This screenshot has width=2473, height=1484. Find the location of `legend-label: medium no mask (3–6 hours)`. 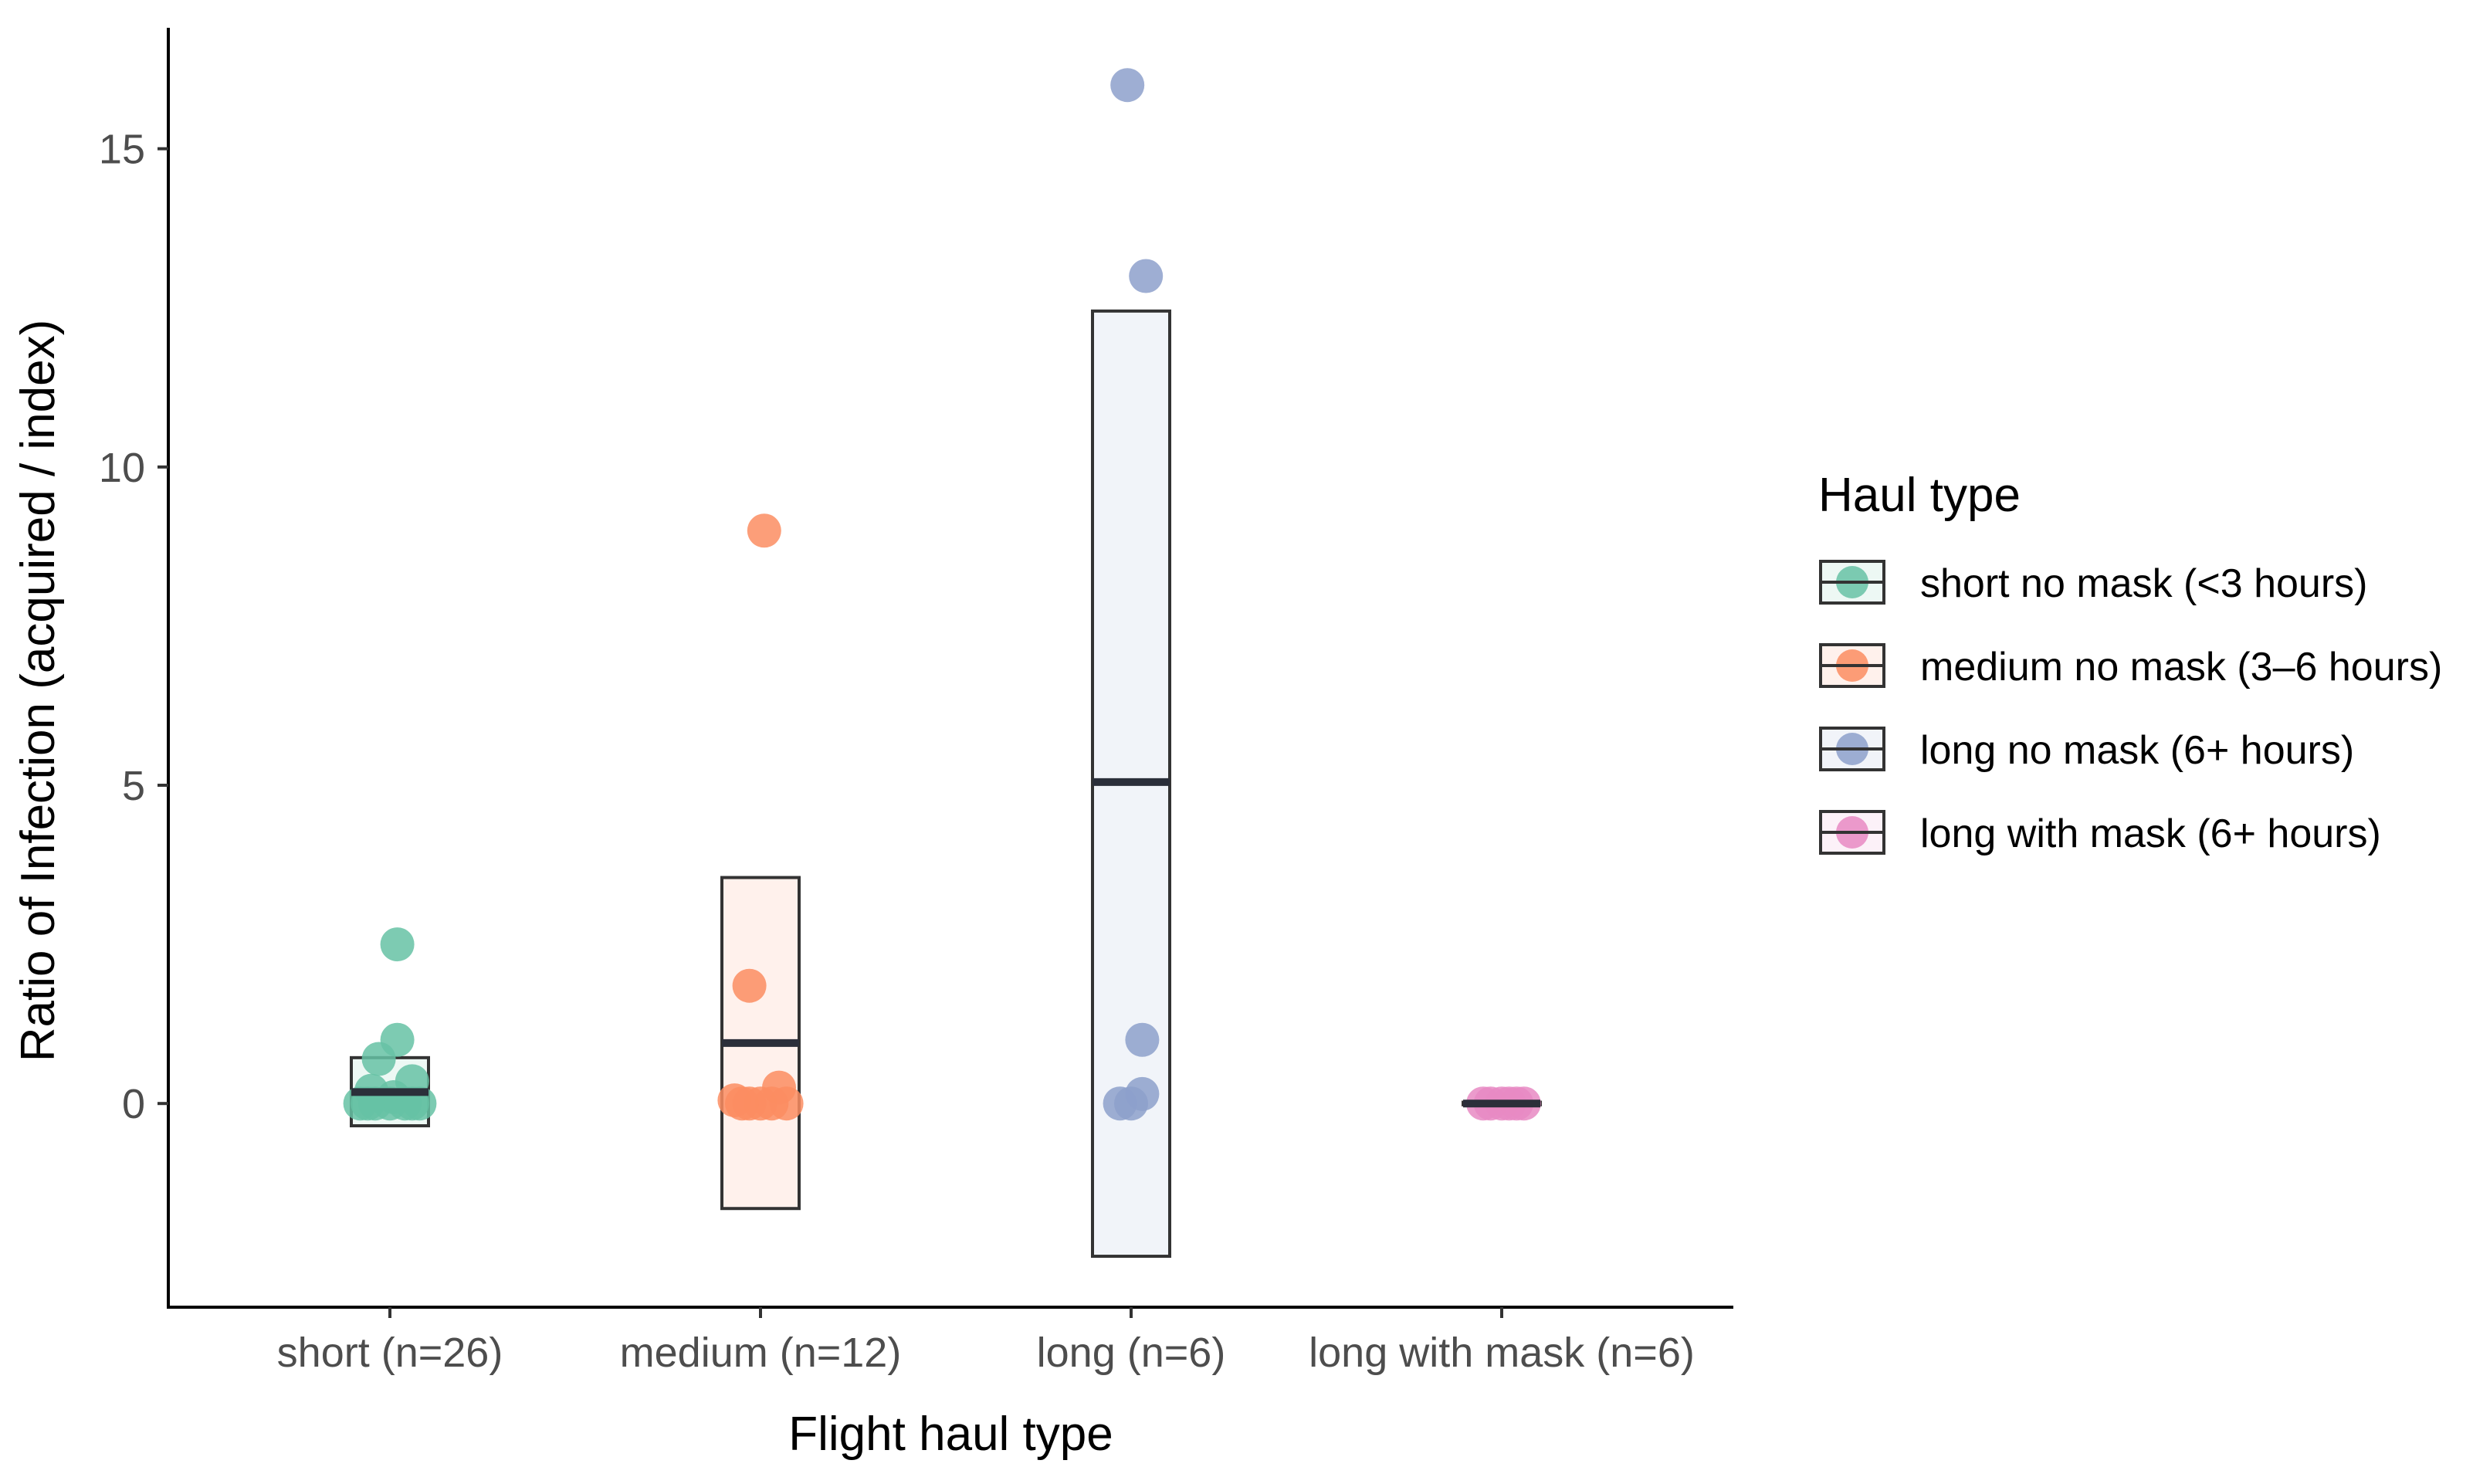

legend-label: medium no mask (3–6 hours) is located at coordinates (2181, 667).